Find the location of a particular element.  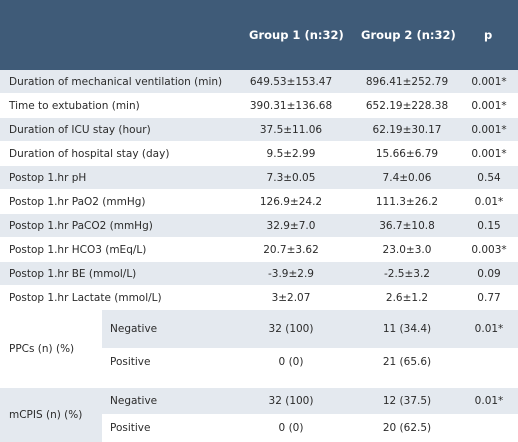

row-group1-value: 390.31±136.68 is located at coordinates (291, 106).